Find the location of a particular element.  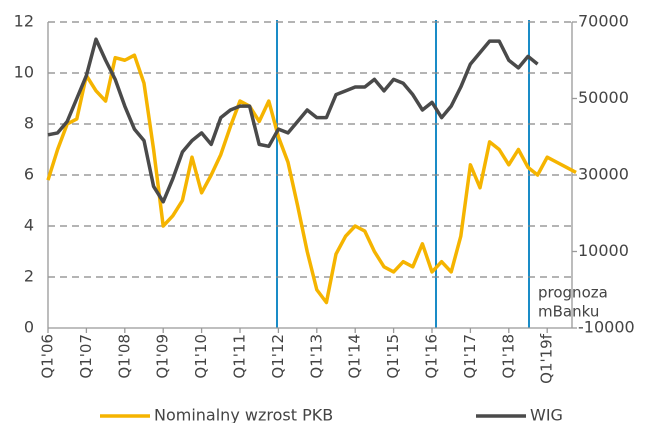

annotation: mBanku is located at coordinates (568, 312).